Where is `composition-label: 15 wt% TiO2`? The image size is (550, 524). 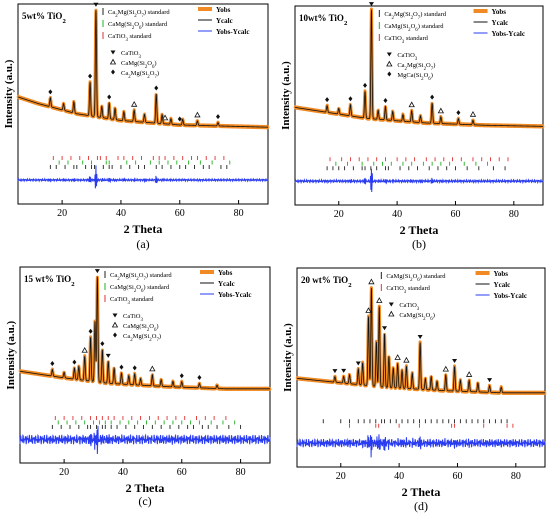
composition-label: 15 wt% TiO2 is located at coordinates (49, 281).